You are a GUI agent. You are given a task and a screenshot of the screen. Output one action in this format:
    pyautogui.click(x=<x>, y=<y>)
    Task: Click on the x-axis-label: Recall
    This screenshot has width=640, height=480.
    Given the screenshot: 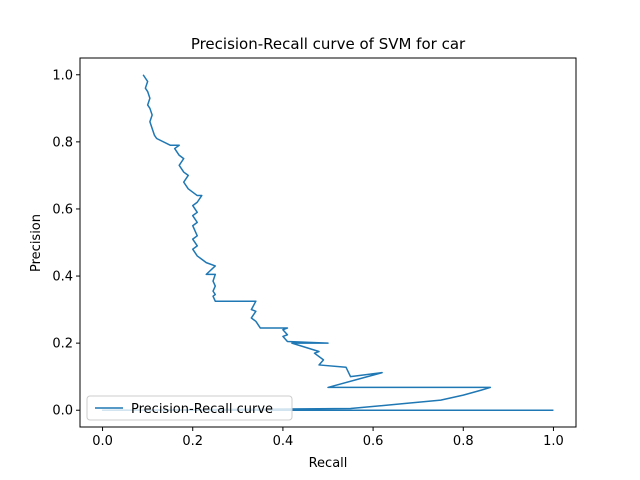 What is the action you would take?
    pyautogui.click(x=328, y=463)
    